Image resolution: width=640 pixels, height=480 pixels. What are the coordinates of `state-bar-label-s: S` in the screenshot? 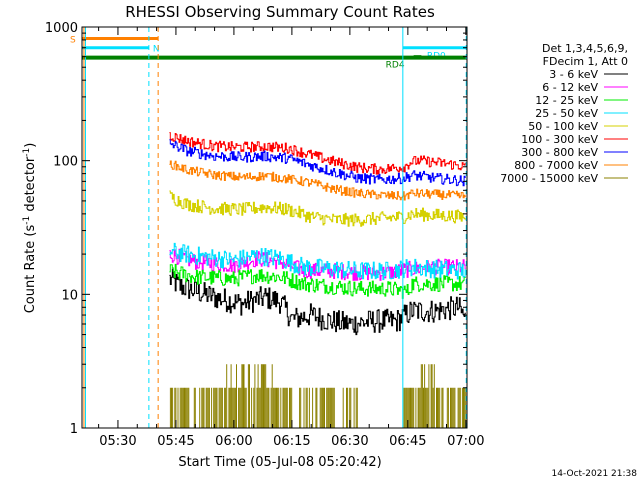 It's located at (73, 41).